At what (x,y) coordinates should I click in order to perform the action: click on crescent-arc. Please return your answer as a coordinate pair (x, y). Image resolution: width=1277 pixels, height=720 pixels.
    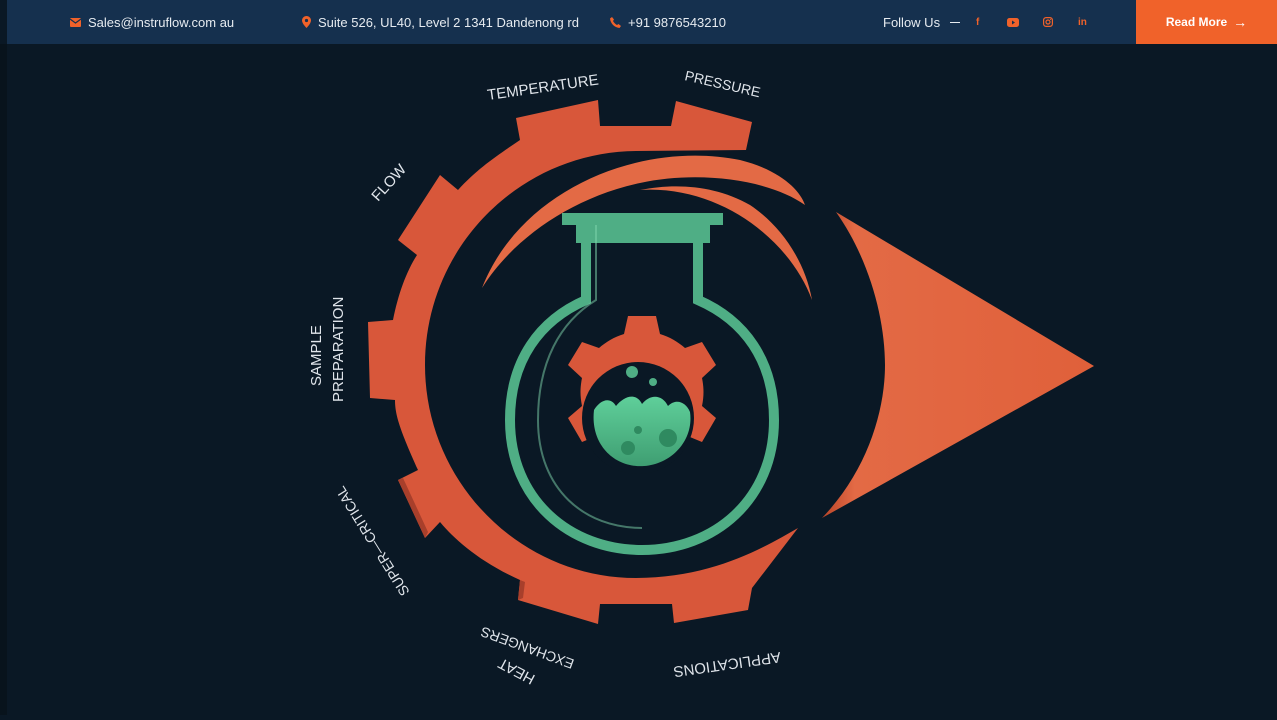
    Looking at the image, I should click on (643, 221).